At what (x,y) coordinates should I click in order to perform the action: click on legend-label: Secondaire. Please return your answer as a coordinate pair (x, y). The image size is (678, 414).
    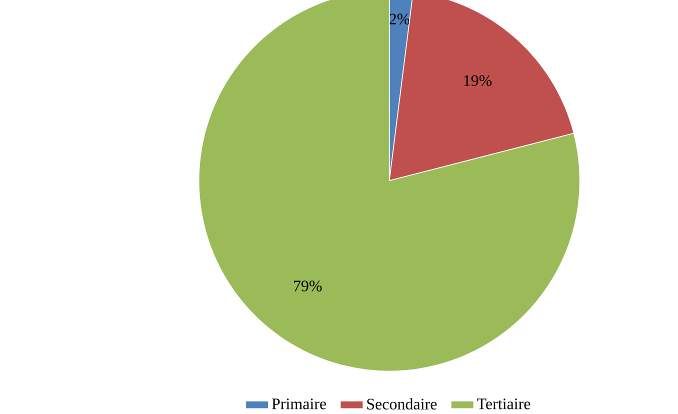
    Looking at the image, I should click on (402, 404).